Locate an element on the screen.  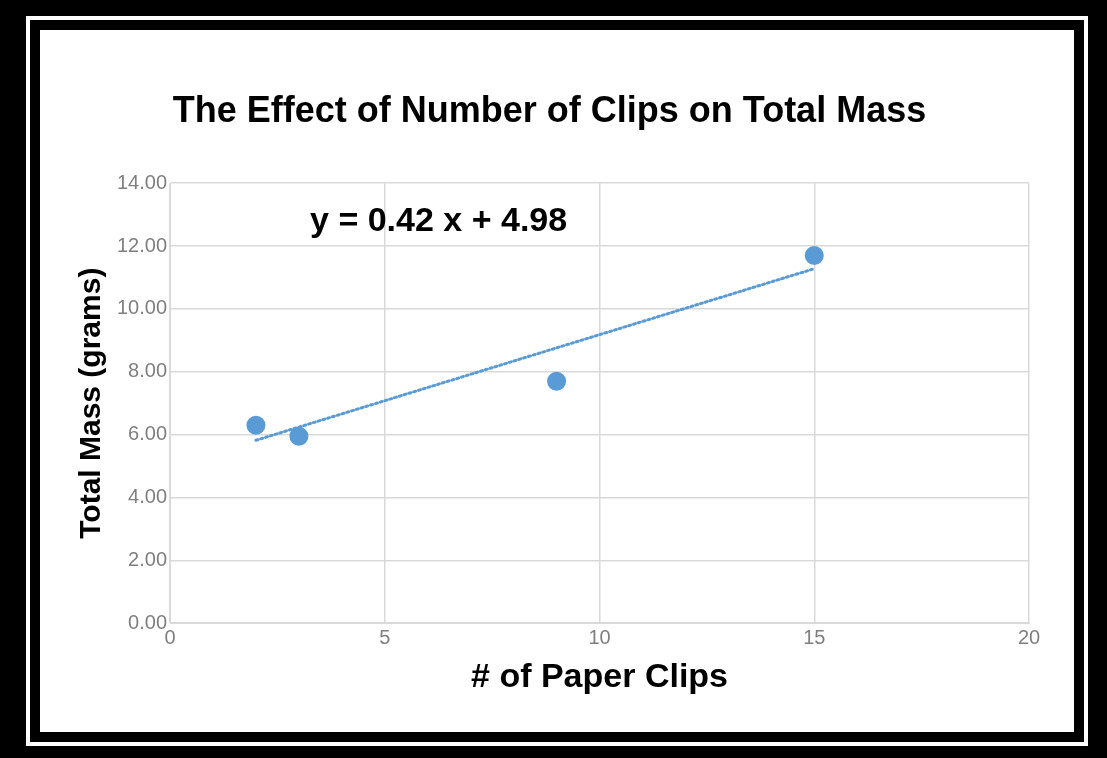
x-tick-label: 15 is located at coordinates (814, 636).